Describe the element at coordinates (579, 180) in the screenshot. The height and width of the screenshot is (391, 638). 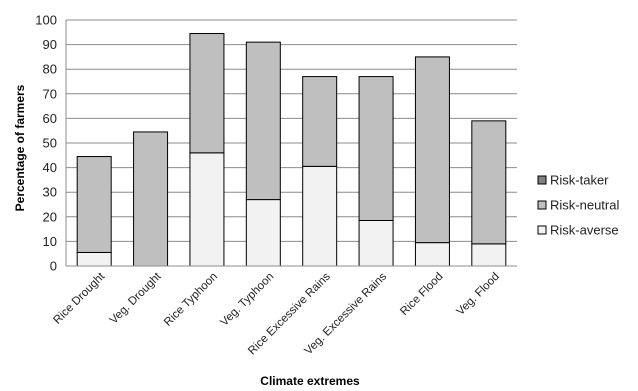
I see `legend-label: Risk-taker` at that location.